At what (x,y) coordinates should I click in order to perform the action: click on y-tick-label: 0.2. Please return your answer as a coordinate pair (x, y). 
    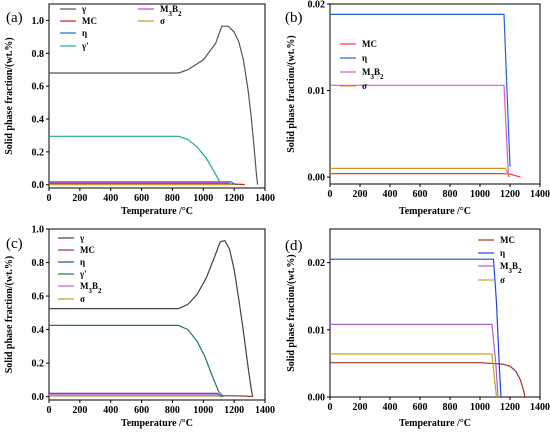
    Looking at the image, I should click on (38, 152).